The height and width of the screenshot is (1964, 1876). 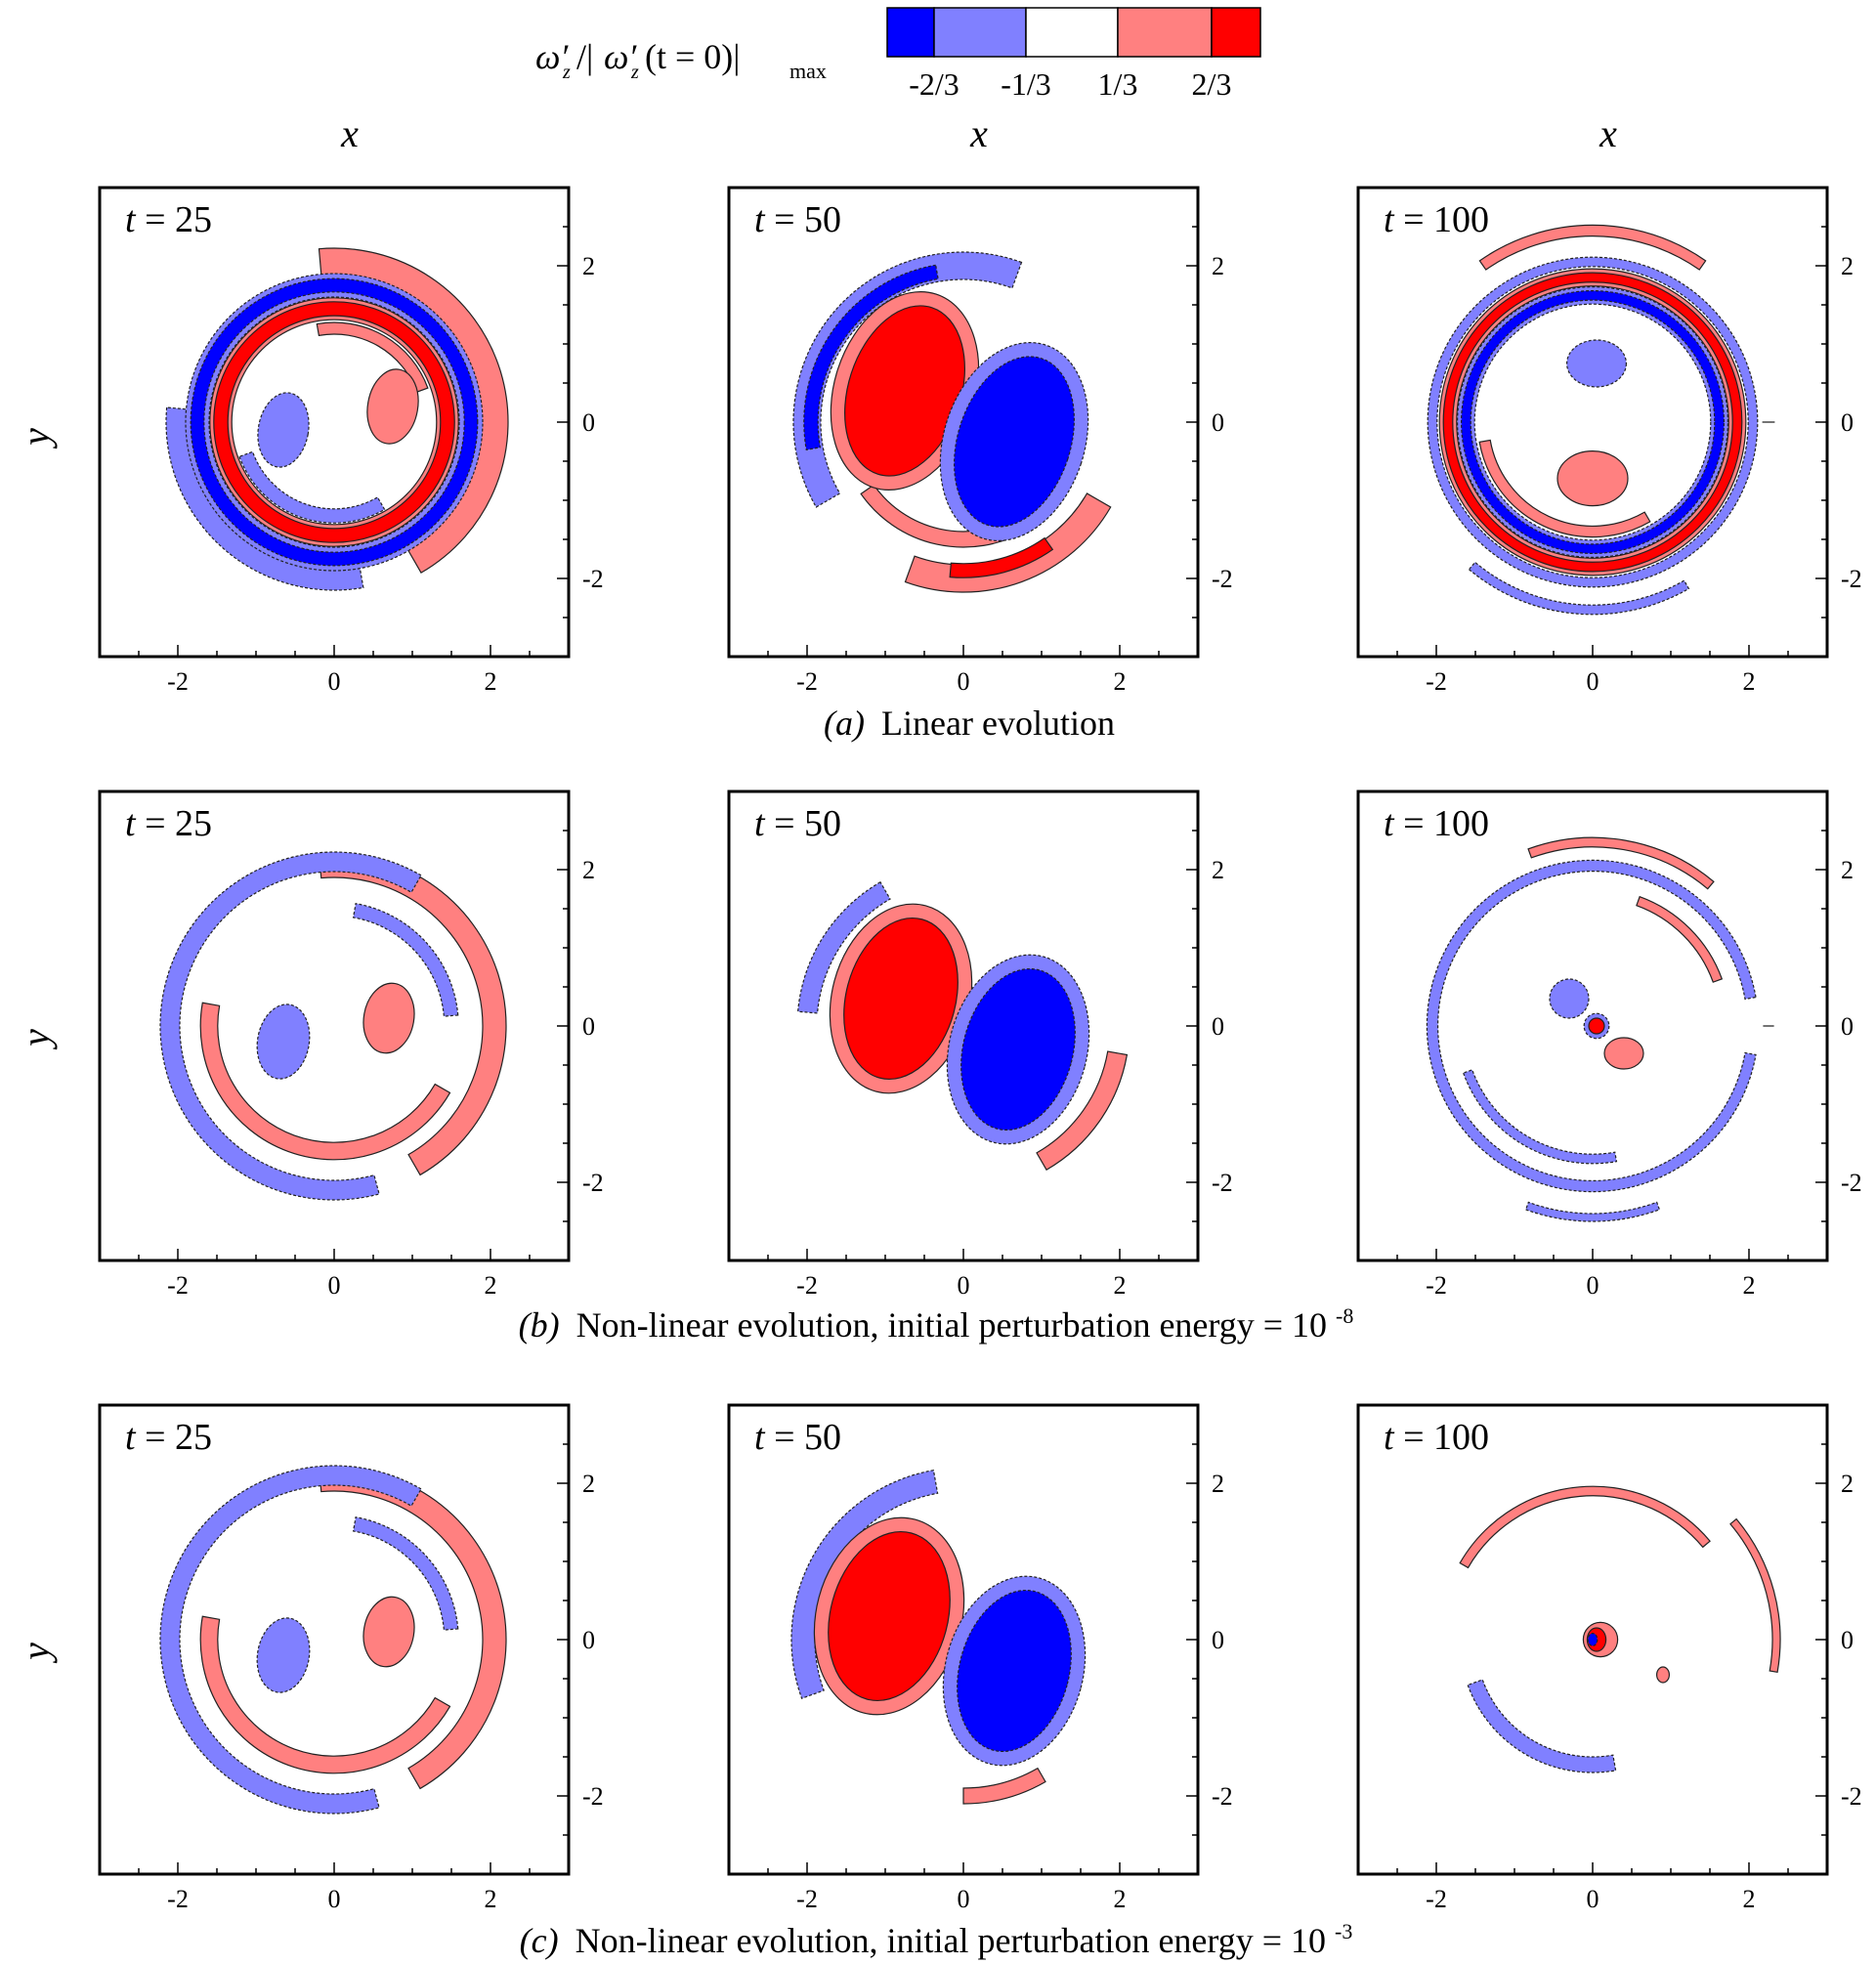 What do you see at coordinates (36, 1653) in the screenshot?
I see `y-axis-label-row-c: y` at bounding box center [36, 1653].